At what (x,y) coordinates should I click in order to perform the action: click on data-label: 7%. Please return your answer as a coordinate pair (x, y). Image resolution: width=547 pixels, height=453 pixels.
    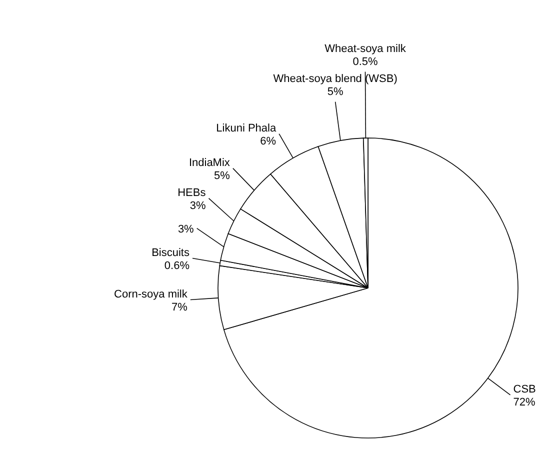
    Looking at the image, I should click on (179, 307).